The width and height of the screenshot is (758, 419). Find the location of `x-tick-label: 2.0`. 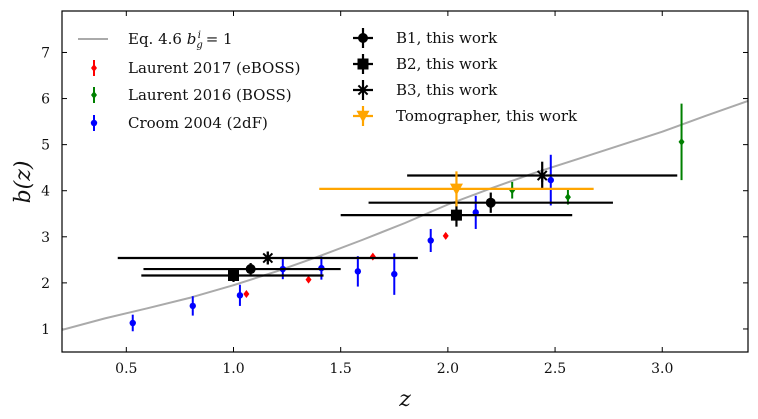

x-tick-label: 2.0 is located at coordinates (448, 369).